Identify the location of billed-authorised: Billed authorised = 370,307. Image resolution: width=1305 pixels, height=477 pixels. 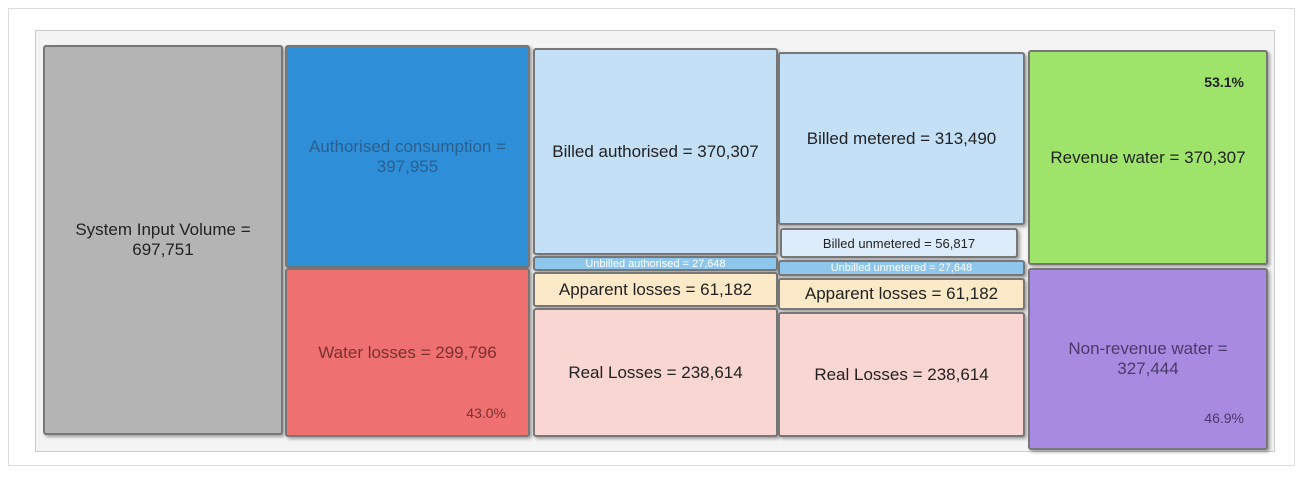
(655, 151).